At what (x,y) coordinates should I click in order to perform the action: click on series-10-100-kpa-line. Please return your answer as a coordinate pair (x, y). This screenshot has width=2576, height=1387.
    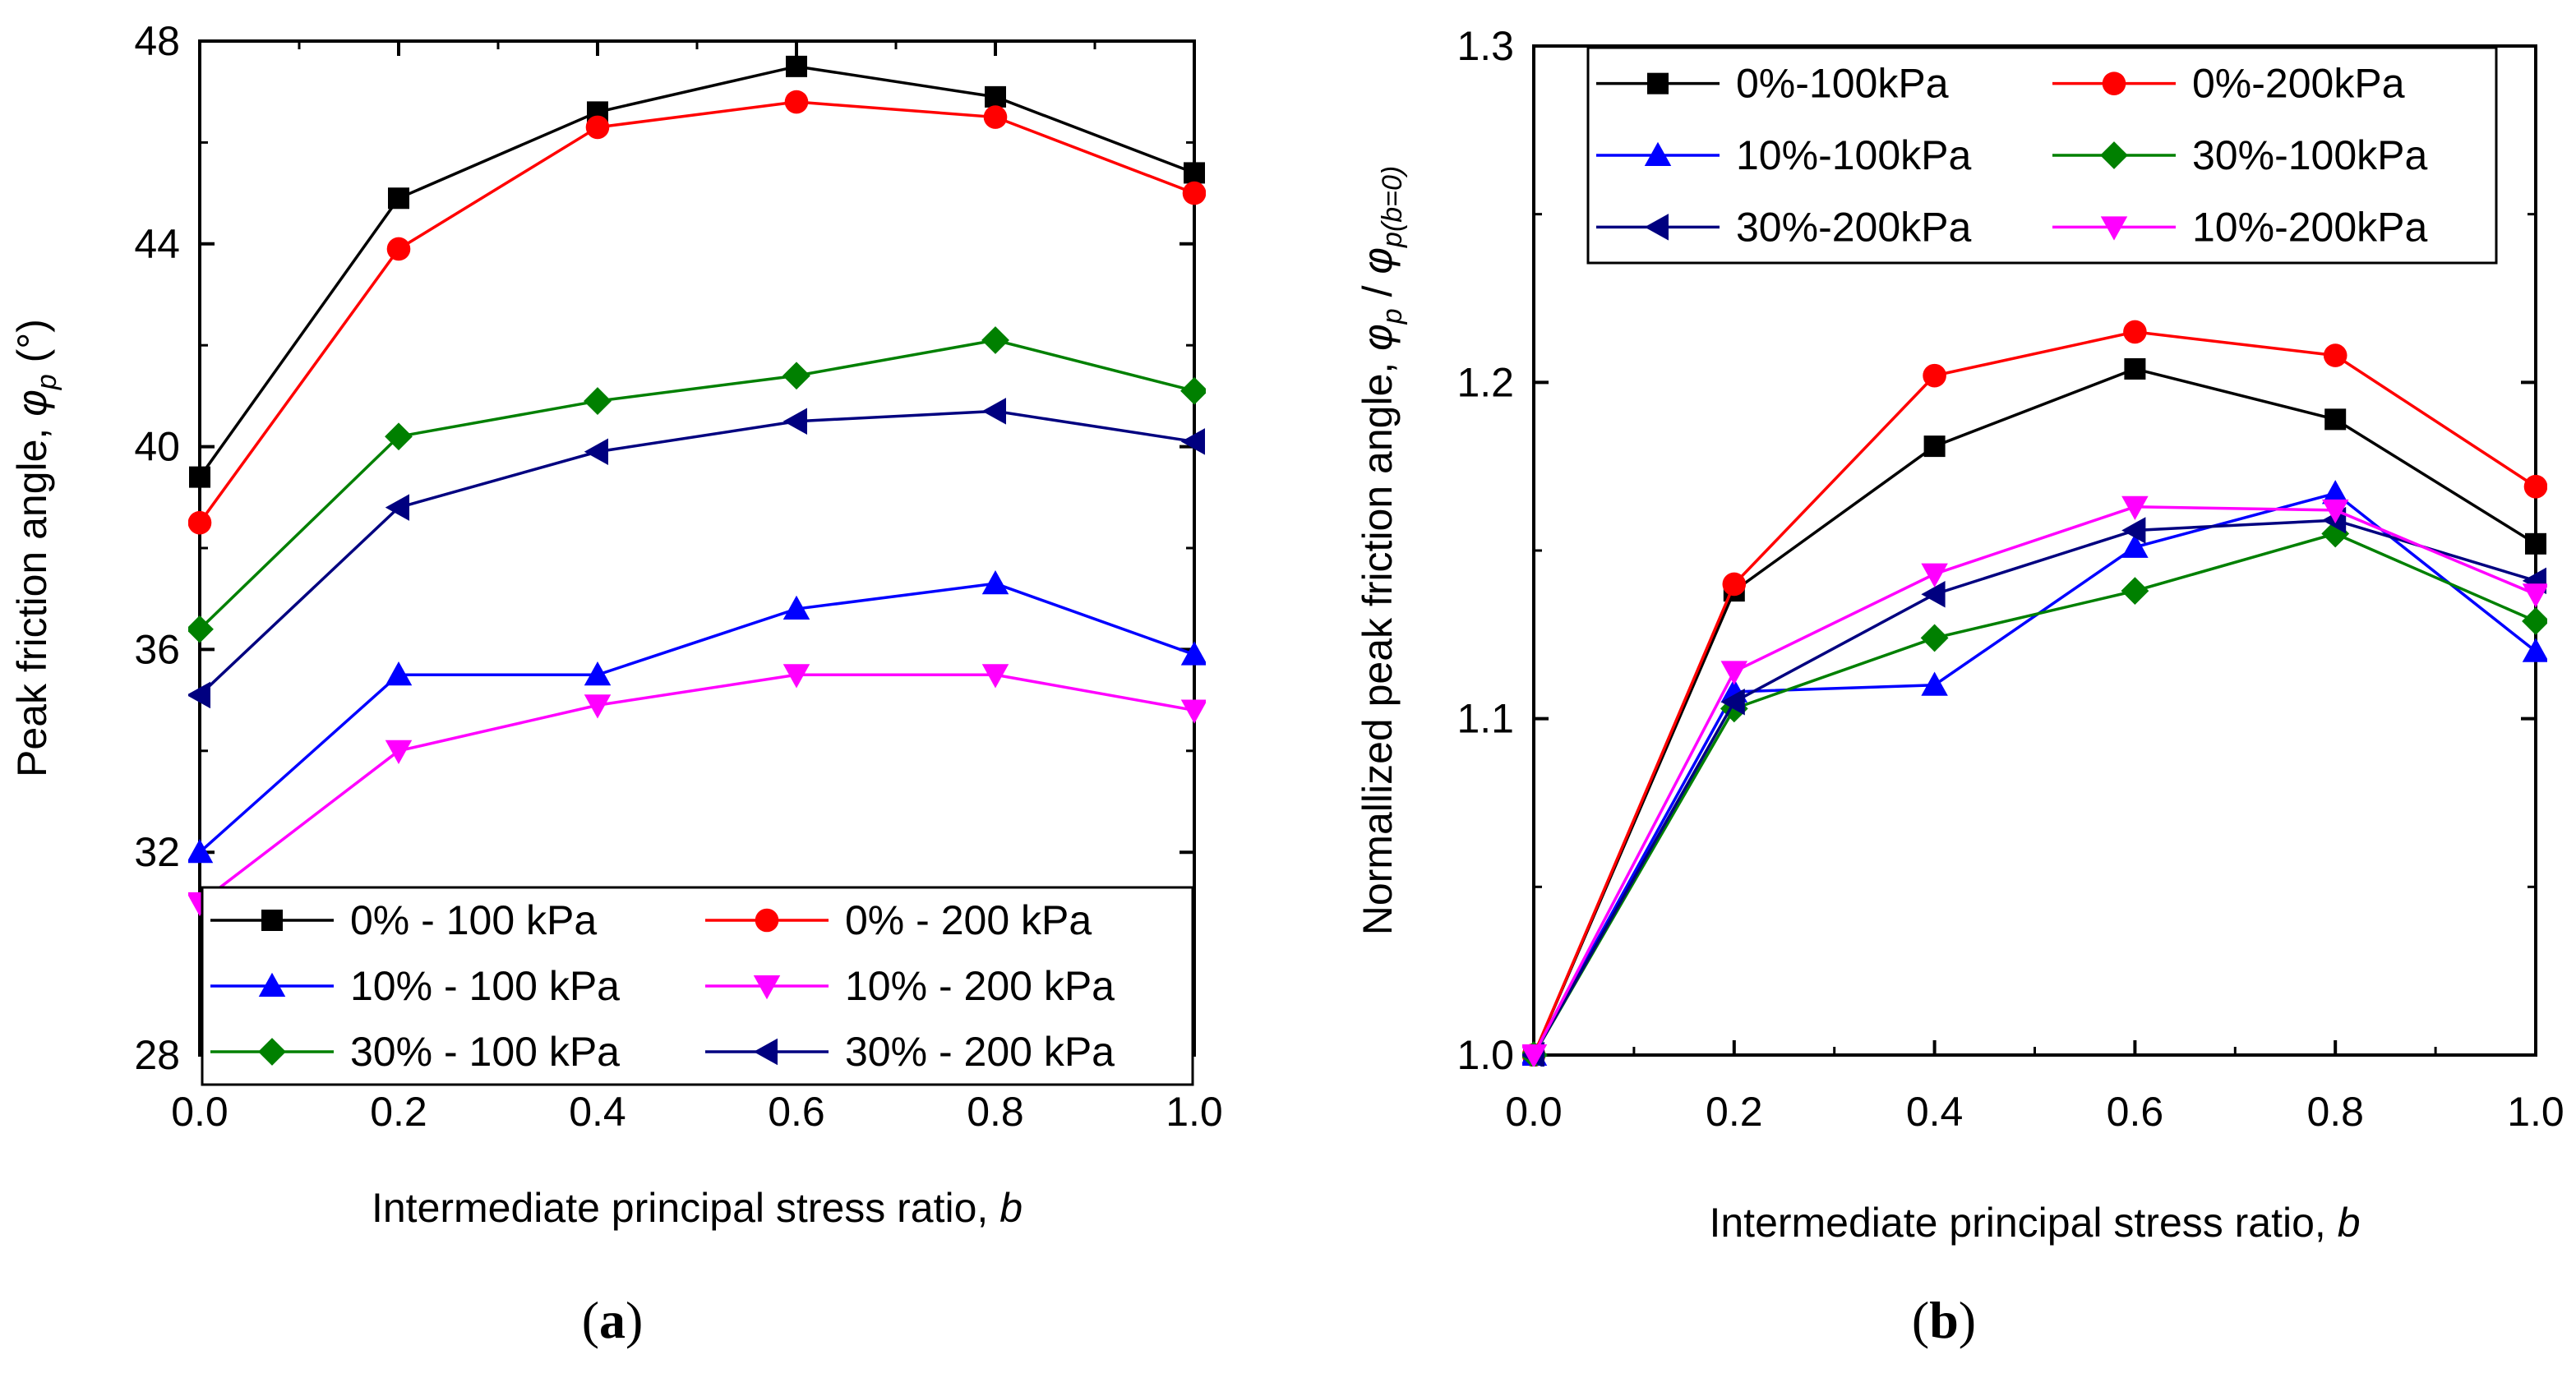
    Looking at the image, I should click on (697, 718).